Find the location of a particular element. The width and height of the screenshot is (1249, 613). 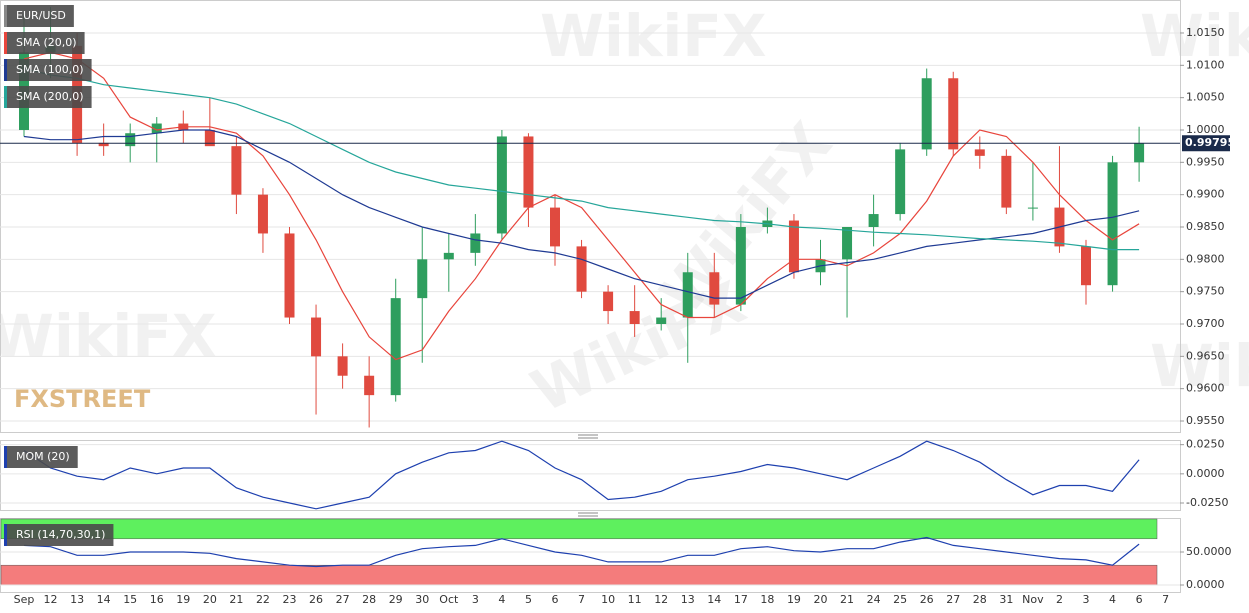

x-tick-label: 15 is located at coordinates (130, 599).